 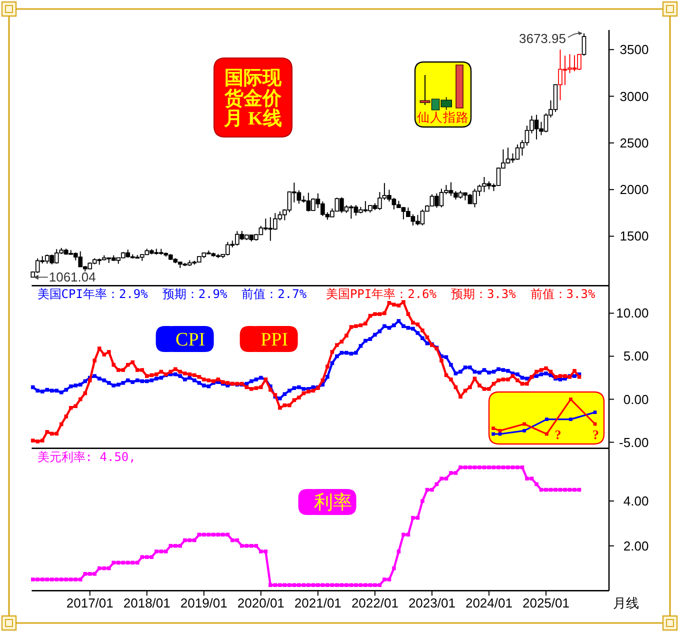 I want to click on x-tick-label: 2022/01, so click(x=374, y=603).